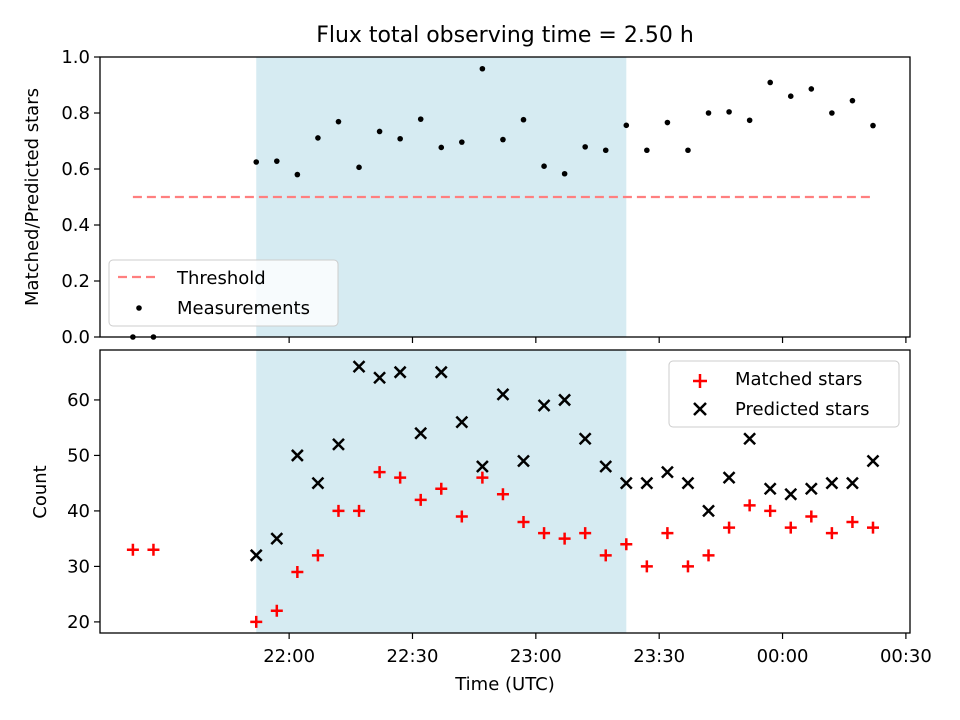 Image resolution: width=960 pixels, height=720 pixels. What do you see at coordinates (78, 566) in the screenshot?
I see `bottom-y-tick-label: 30` at bounding box center [78, 566].